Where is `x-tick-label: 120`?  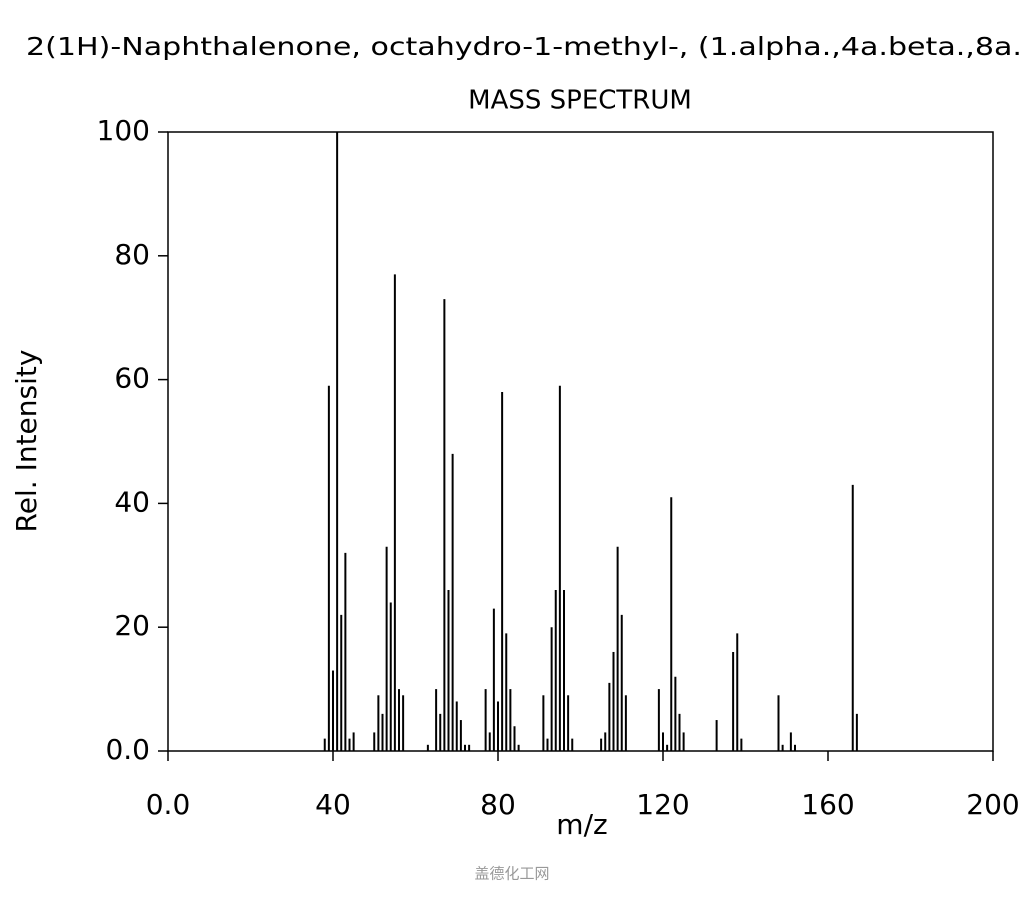 x-tick-label: 120 is located at coordinates (662, 804).